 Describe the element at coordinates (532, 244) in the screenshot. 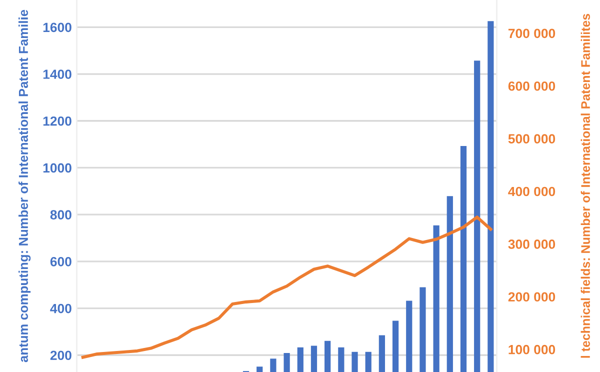

I see `y2-tick-label: 300 000` at that location.